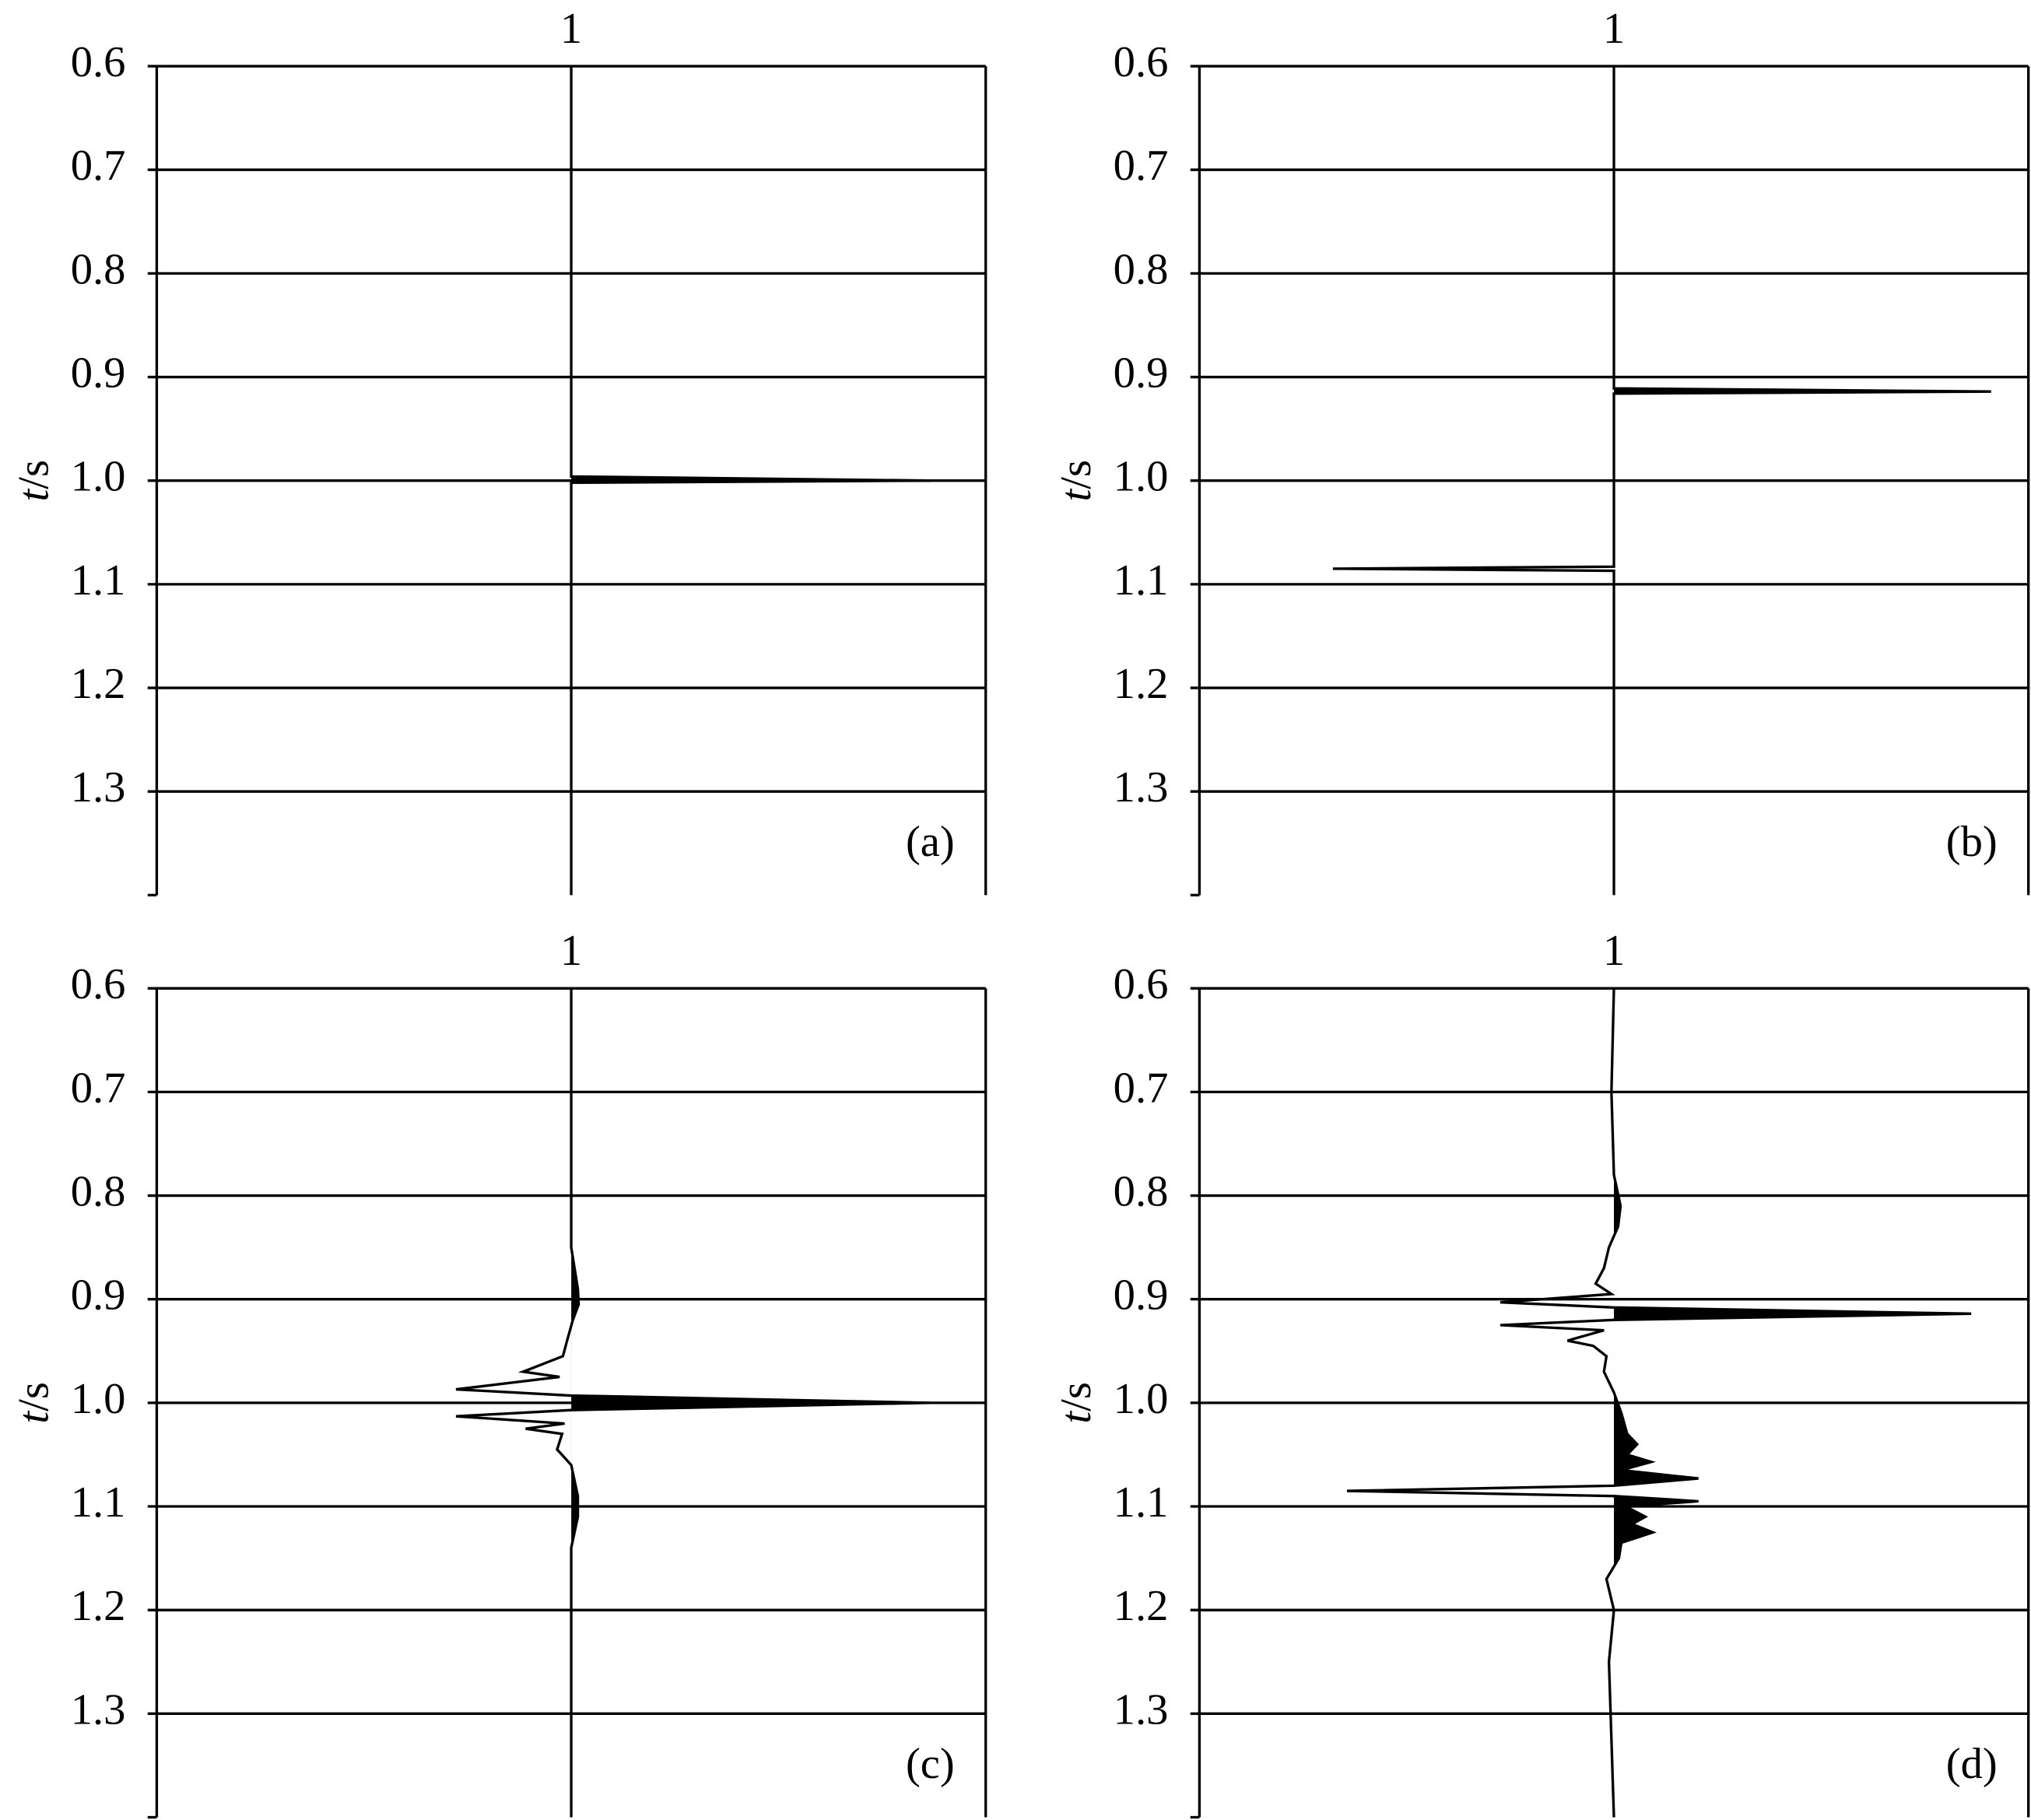  Describe the element at coordinates (1972, 842) in the screenshot. I see `panel-label: (b)` at that location.